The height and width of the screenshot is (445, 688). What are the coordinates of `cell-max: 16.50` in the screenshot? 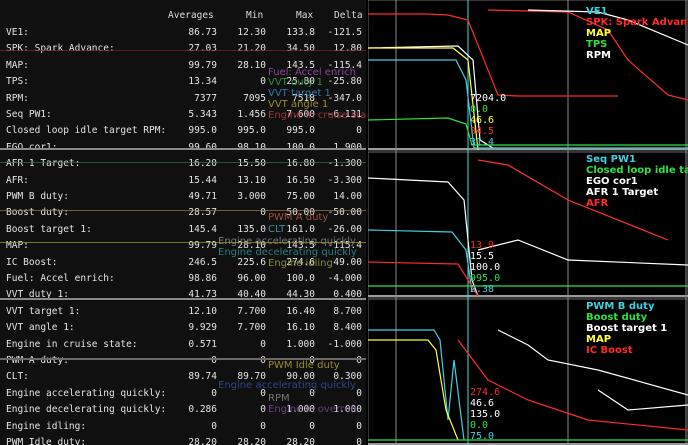 It's located at (300, 180).